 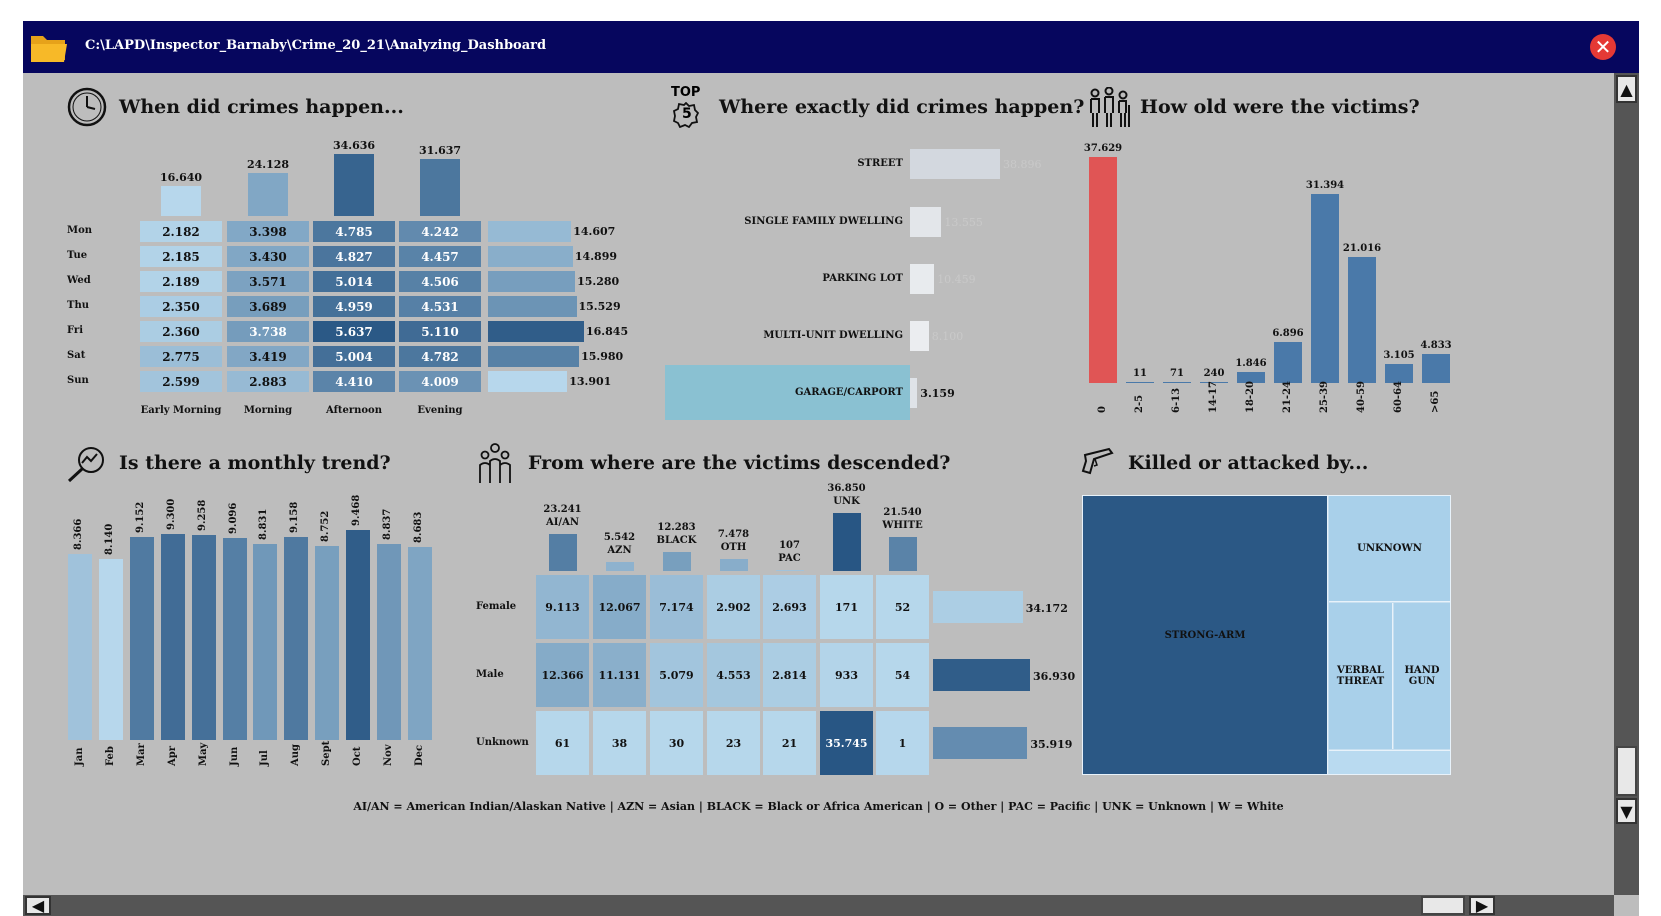 What do you see at coordinates (846, 675) in the screenshot?
I see `descent-cell: 933` at bounding box center [846, 675].